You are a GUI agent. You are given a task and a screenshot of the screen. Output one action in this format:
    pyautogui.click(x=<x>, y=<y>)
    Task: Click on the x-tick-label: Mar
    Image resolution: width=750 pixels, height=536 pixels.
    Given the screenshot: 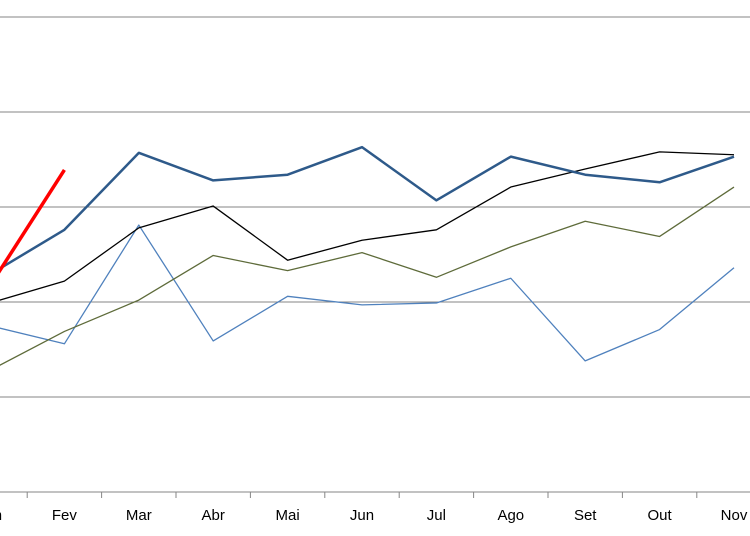 What is the action you would take?
    pyautogui.click(x=139, y=515)
    